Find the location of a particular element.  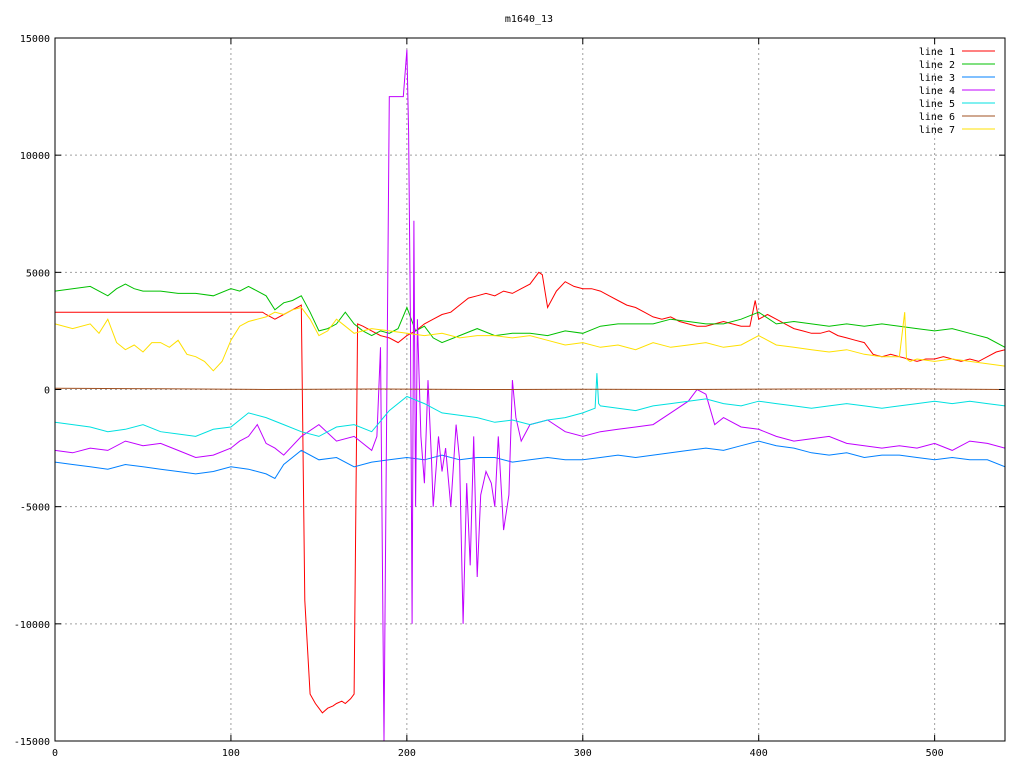

x-tick-label: 500 is located at coordinates (935, 753).